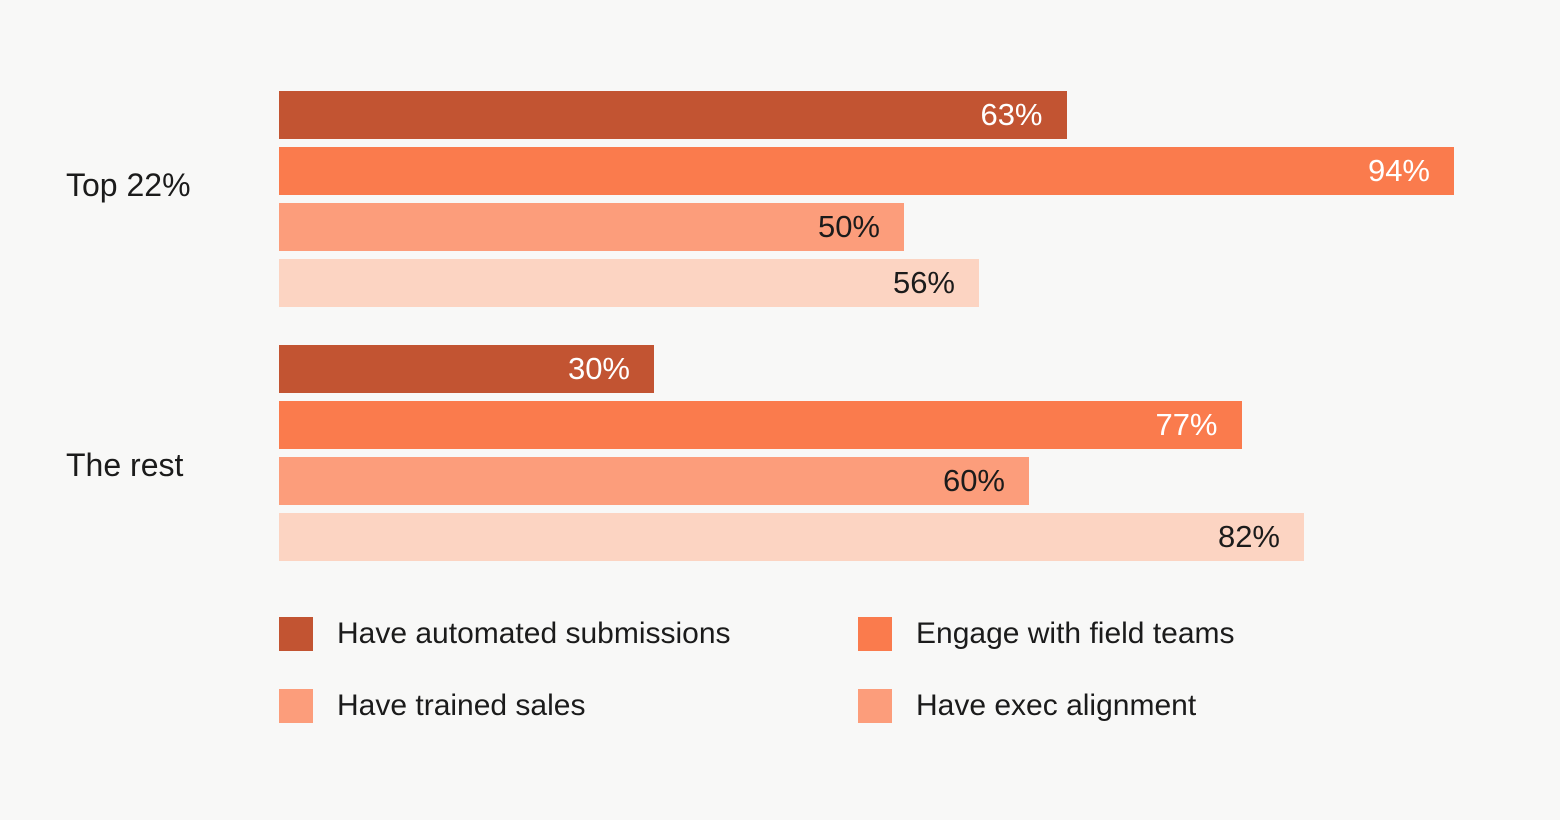  I want to click on bar-have-exec-alignment-the-rest: 82%, so click(791, 537).